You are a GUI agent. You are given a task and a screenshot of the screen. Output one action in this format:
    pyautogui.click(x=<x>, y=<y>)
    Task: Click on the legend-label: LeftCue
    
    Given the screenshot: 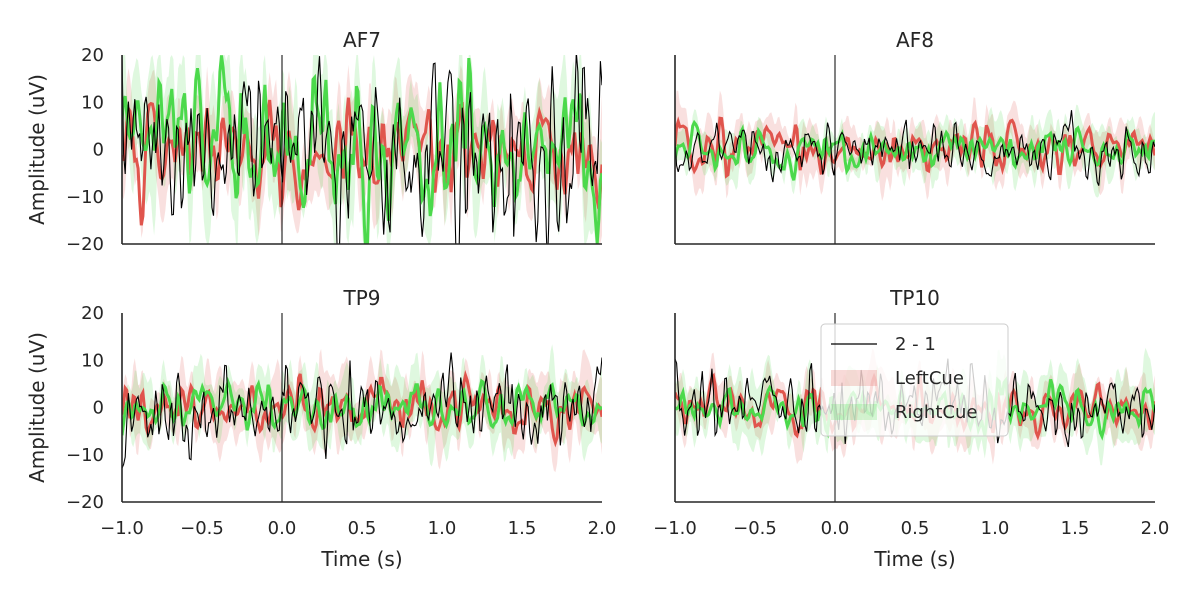 What is the action you would take?
    pyautogui.click(x=929, y=378)
    